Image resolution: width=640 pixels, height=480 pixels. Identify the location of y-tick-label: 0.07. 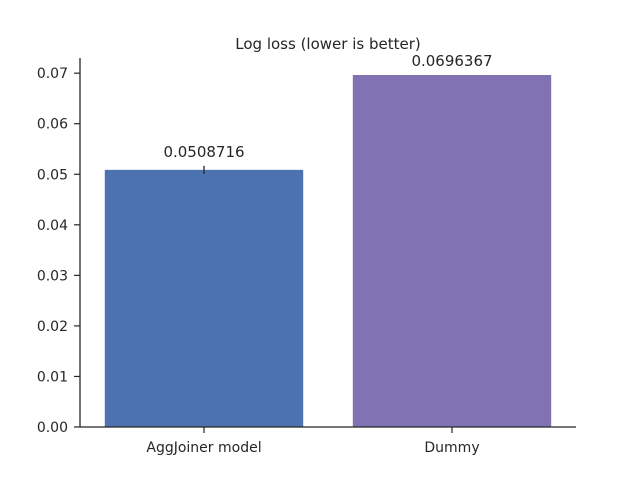
(52, 74).